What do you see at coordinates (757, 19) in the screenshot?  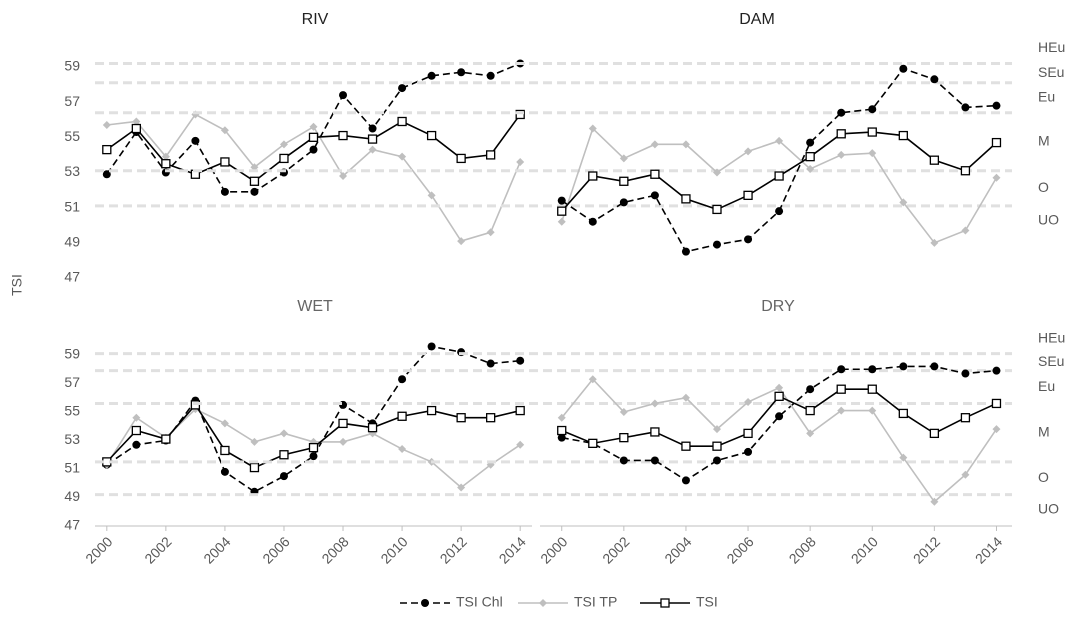 I see `panel-title: DAM` at bounding box center [757, 19].